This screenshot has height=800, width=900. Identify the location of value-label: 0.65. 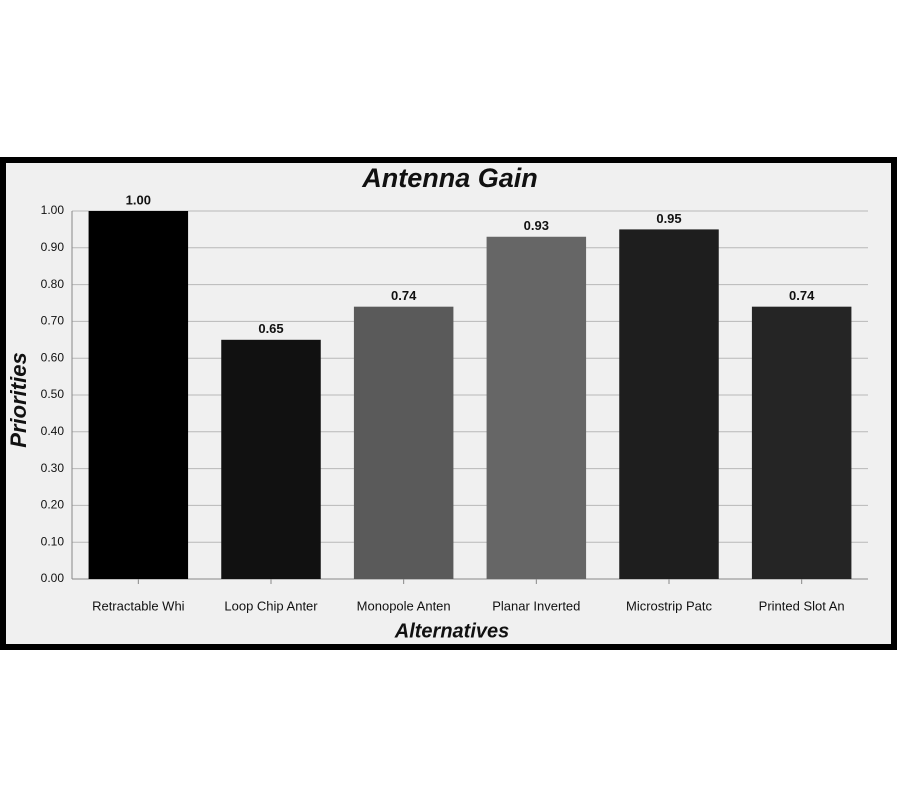
(270, 328).